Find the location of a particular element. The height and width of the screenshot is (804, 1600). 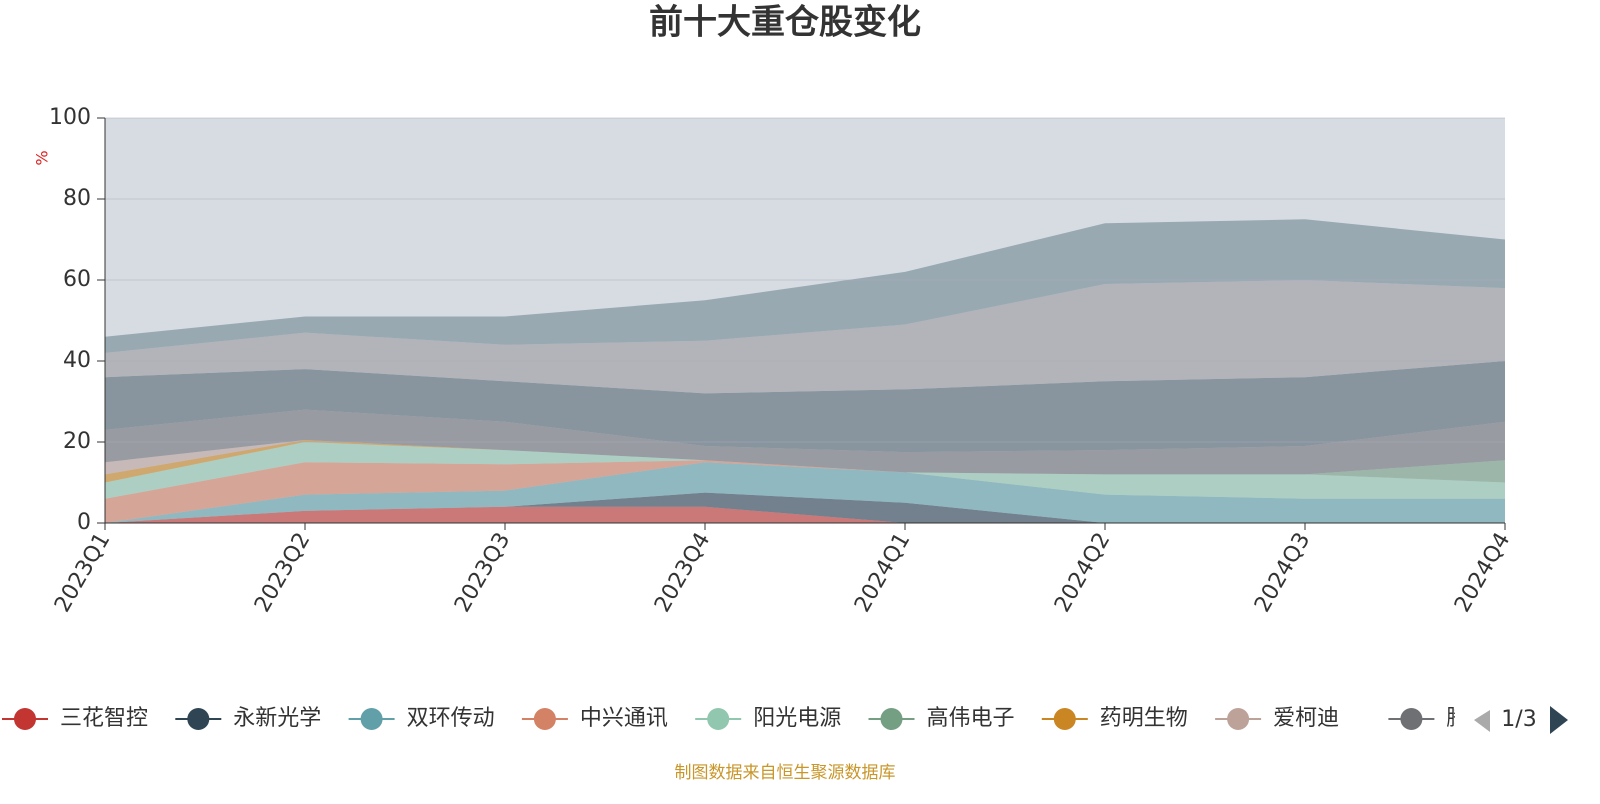

chart-title: 前十大重仓股变化 is located at coordinates (785, 23).